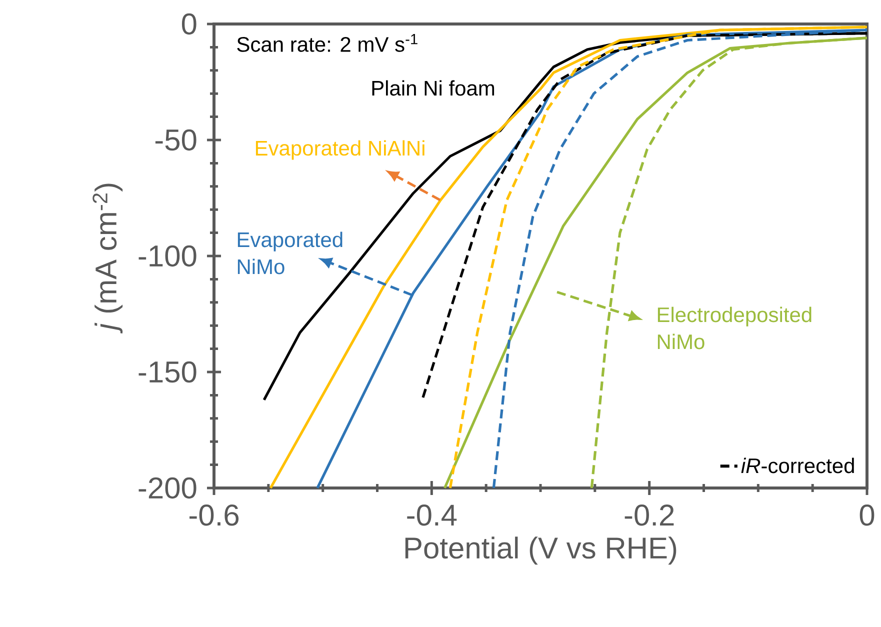  Describe the element at coordinates (175, 140) in the screenshot. I see `y-tick-label: -50` at that location.